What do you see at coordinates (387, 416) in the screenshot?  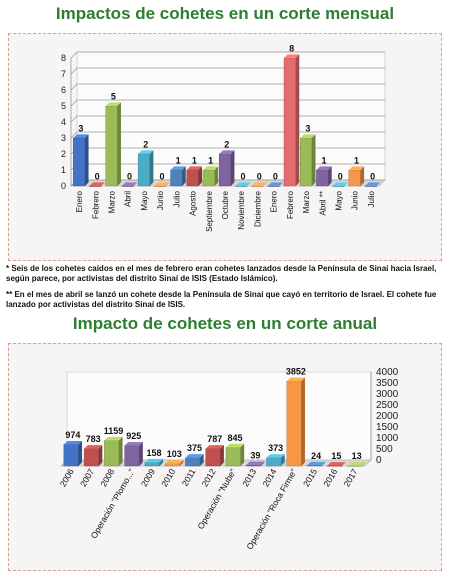 I see `y-tick-label: 2000` at bounding box center [387, 416].